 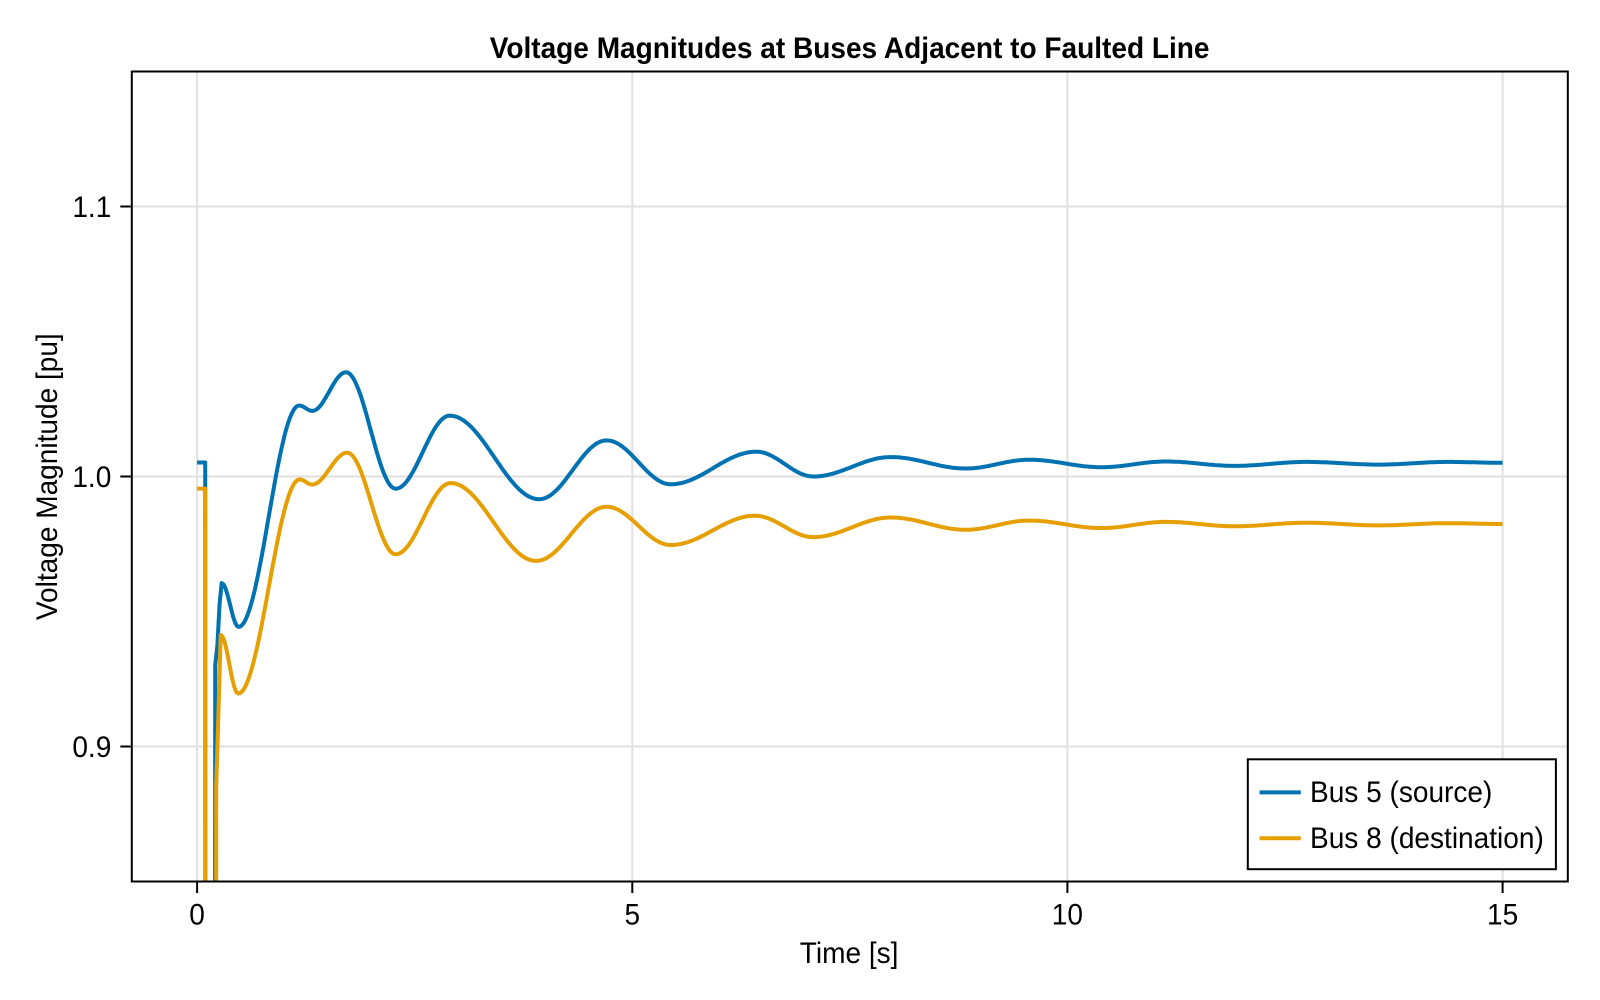 What do you see at coordinates (849, 953) in the screenshot?
I see `svg-text: Time [s]` at bounding box center [849, 953].